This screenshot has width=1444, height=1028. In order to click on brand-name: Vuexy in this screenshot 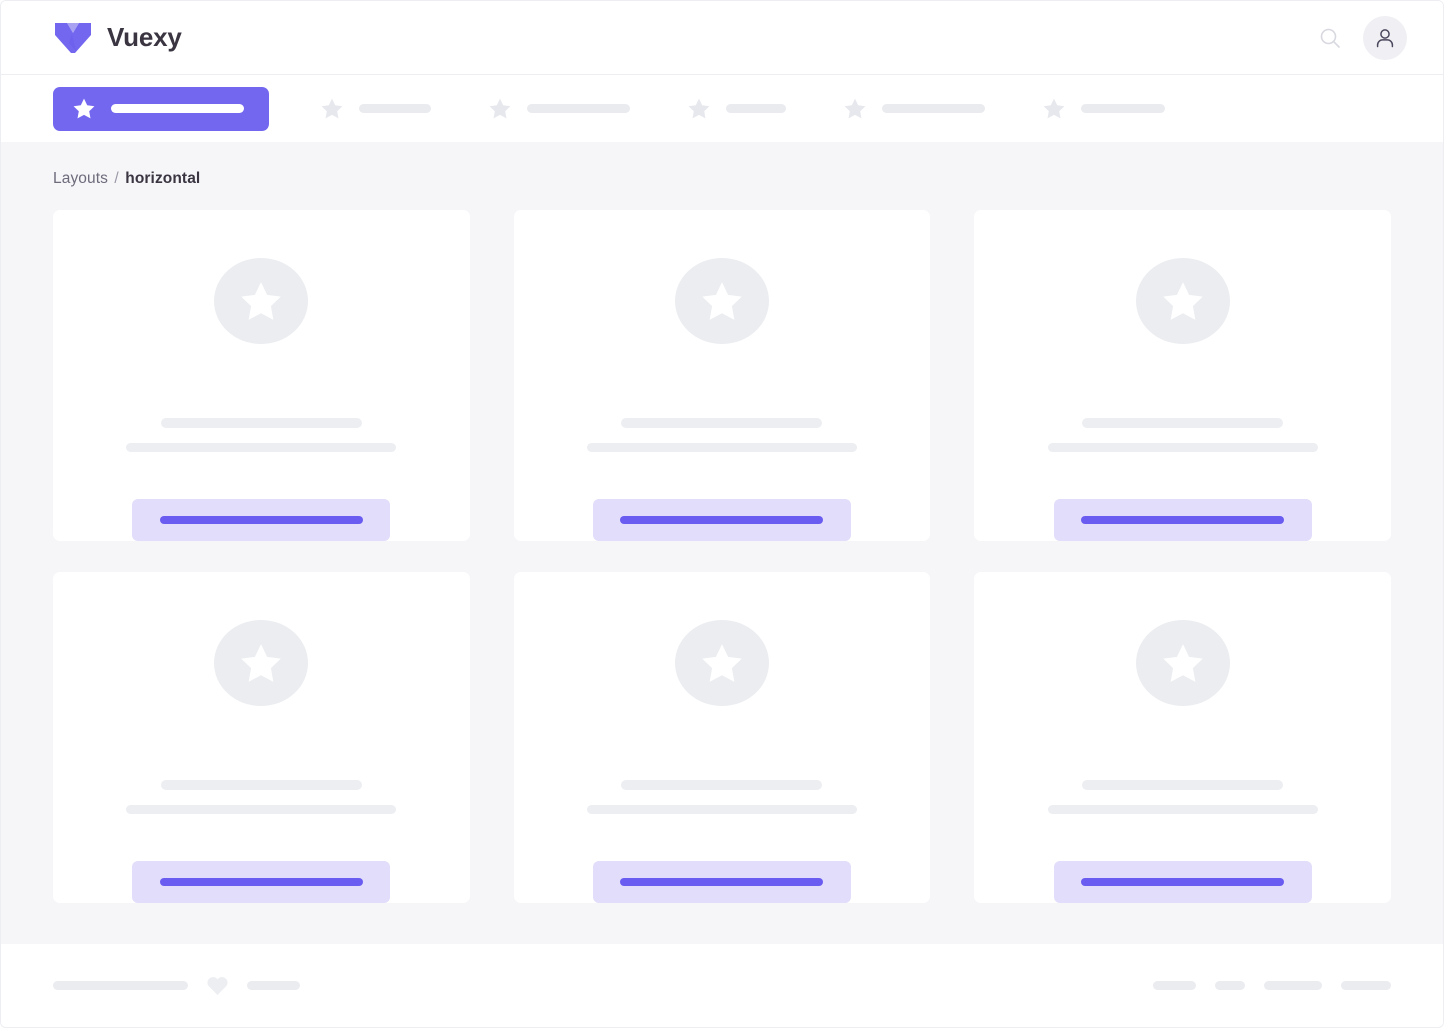, I will do `click(144, 37)`.